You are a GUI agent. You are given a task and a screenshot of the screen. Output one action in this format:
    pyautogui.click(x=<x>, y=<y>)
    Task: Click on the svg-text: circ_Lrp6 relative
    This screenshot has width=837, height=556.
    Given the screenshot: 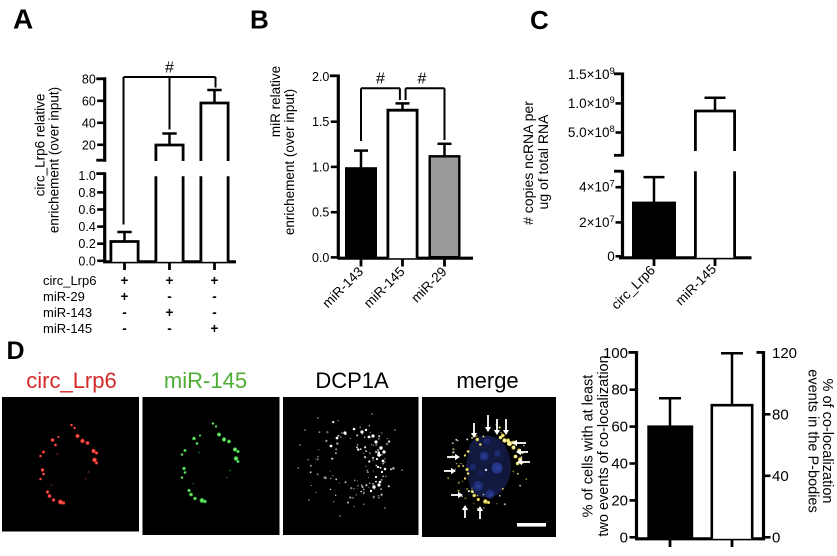 What is the action you would take?
    pyautogui.click(x=40, y=145)
    